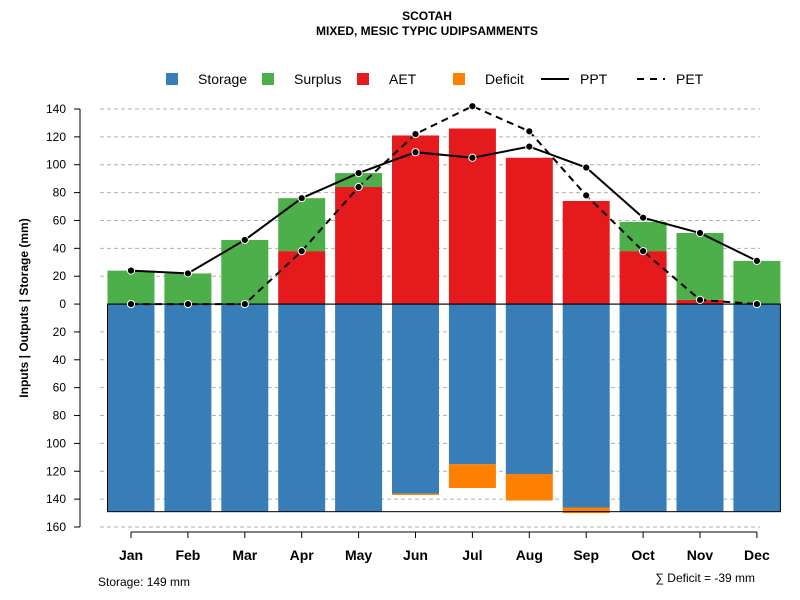 Image resolution: width=800 pixels, height=600 pixels. Describe the element at coordinates (302, 555) in the screenshot. I see `x-tick-label: Apr` at that location.